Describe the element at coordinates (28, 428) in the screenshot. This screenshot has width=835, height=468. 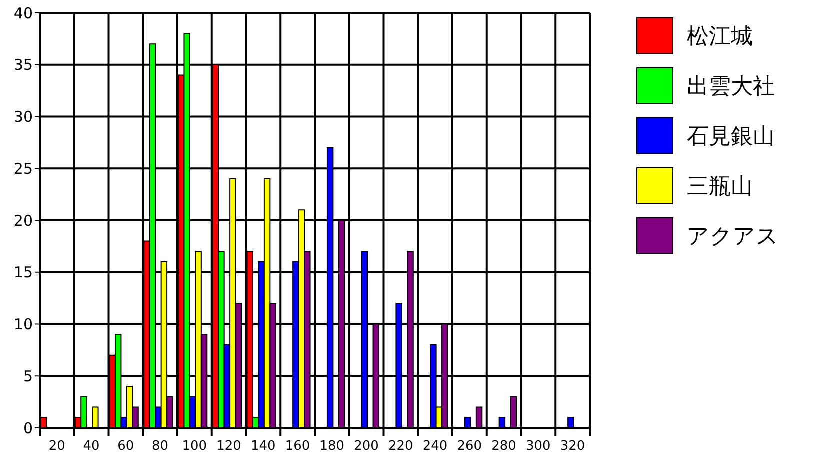
I see `y-tick-label: 0` at that location.